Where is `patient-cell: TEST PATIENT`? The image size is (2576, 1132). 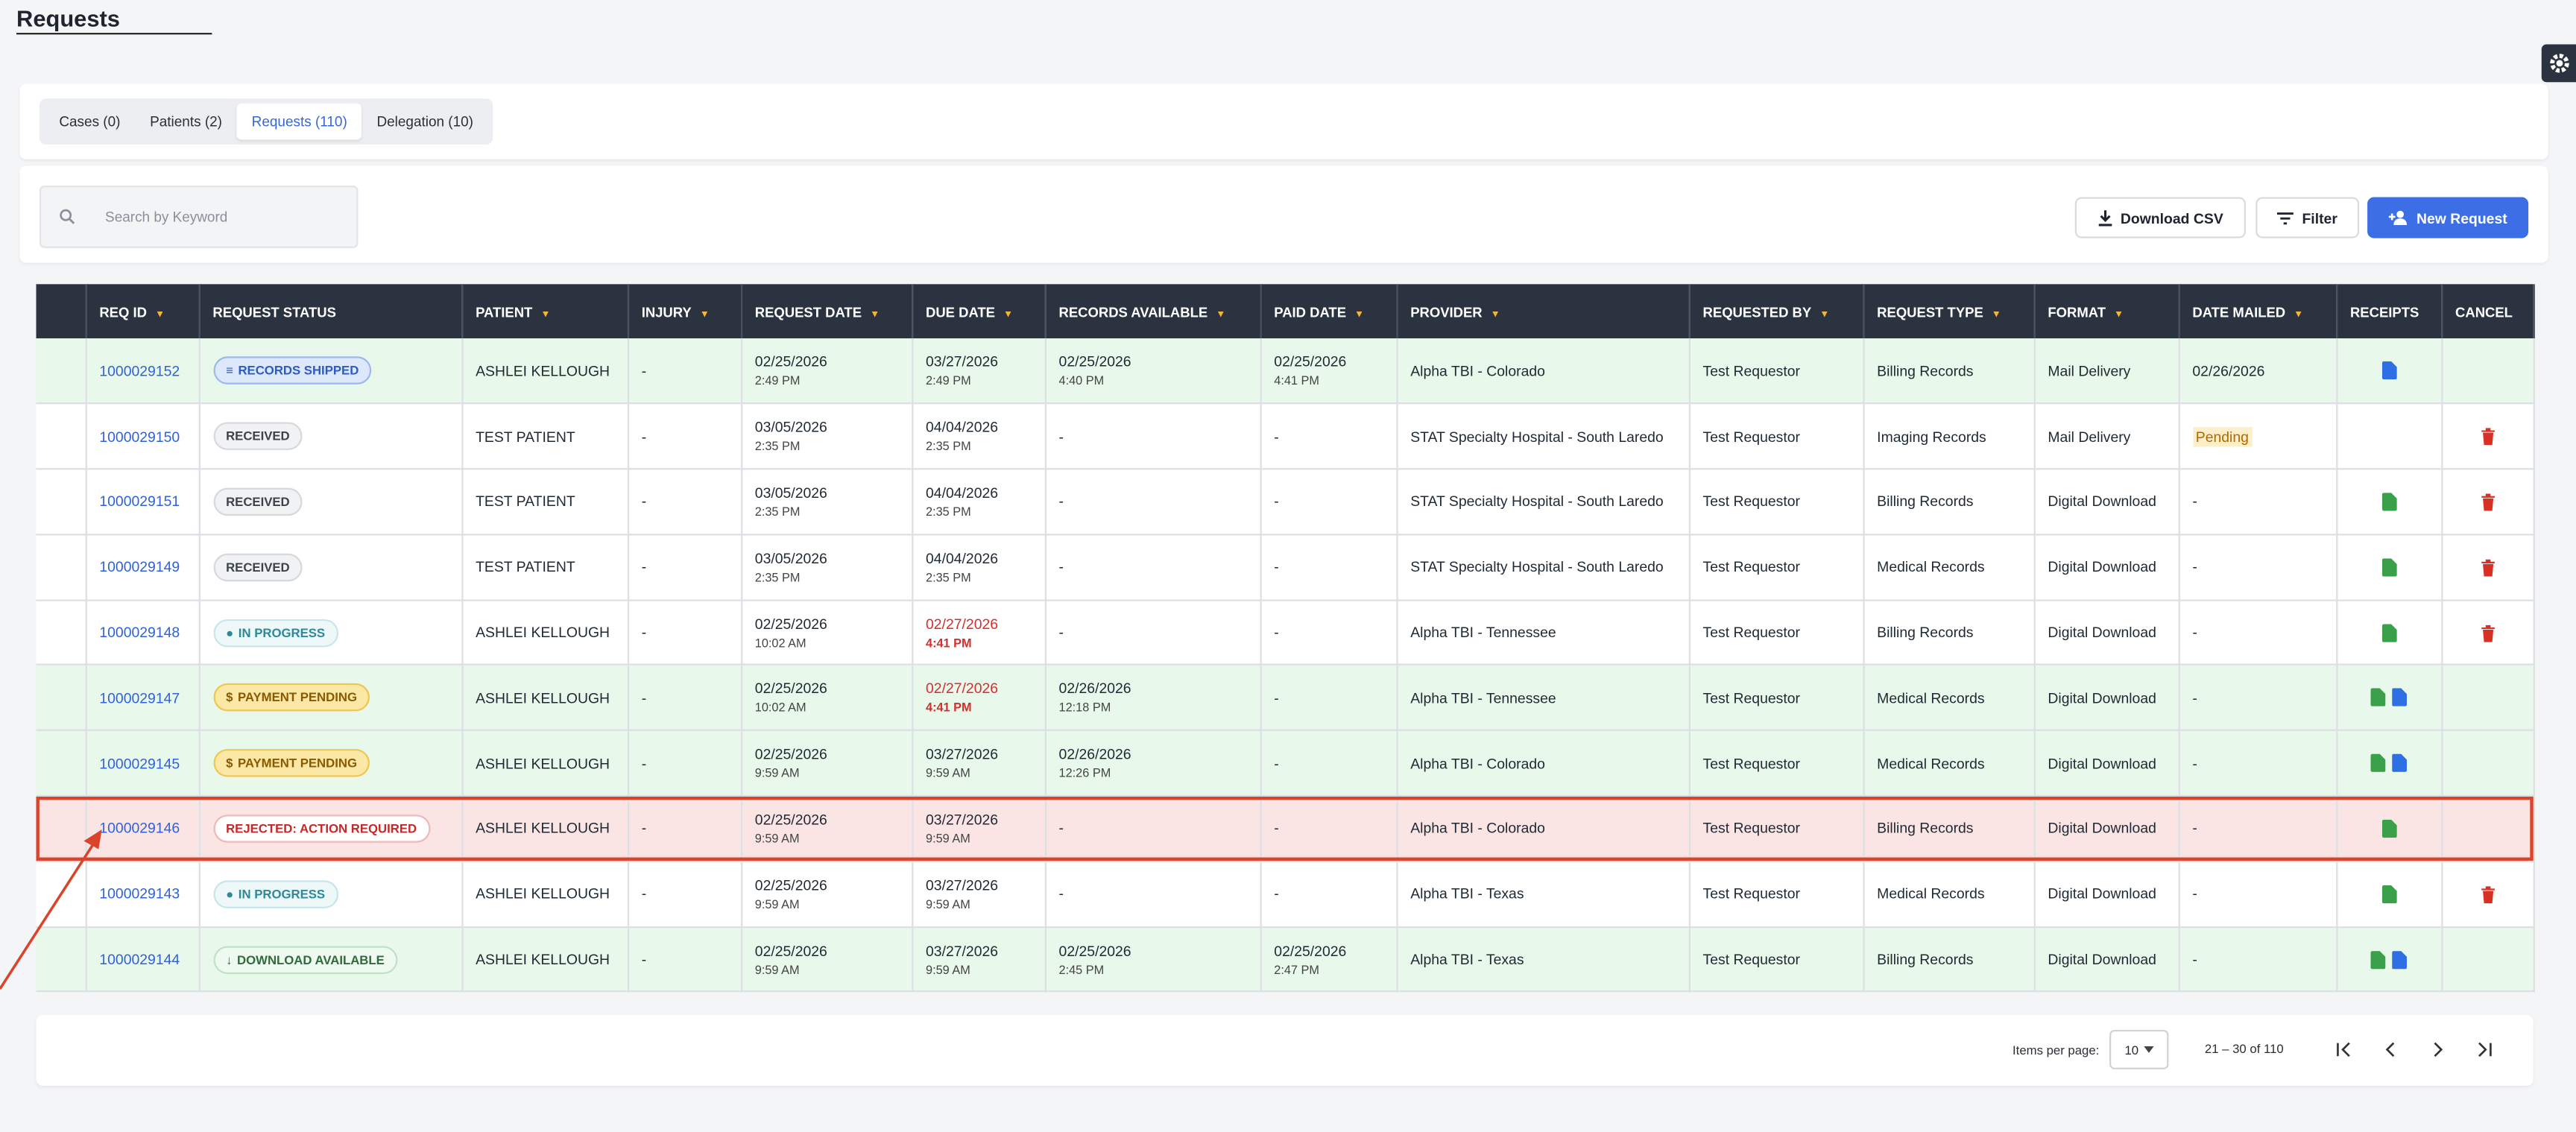
patient-cell: TEST PATIENT is located at coordinates (545, 502).